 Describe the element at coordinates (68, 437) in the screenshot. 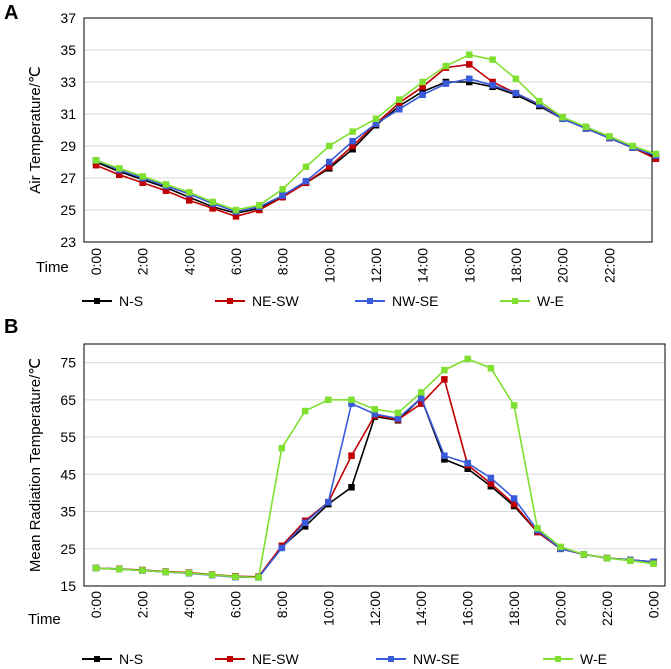

I see `y-tick-label: 55` at that location.